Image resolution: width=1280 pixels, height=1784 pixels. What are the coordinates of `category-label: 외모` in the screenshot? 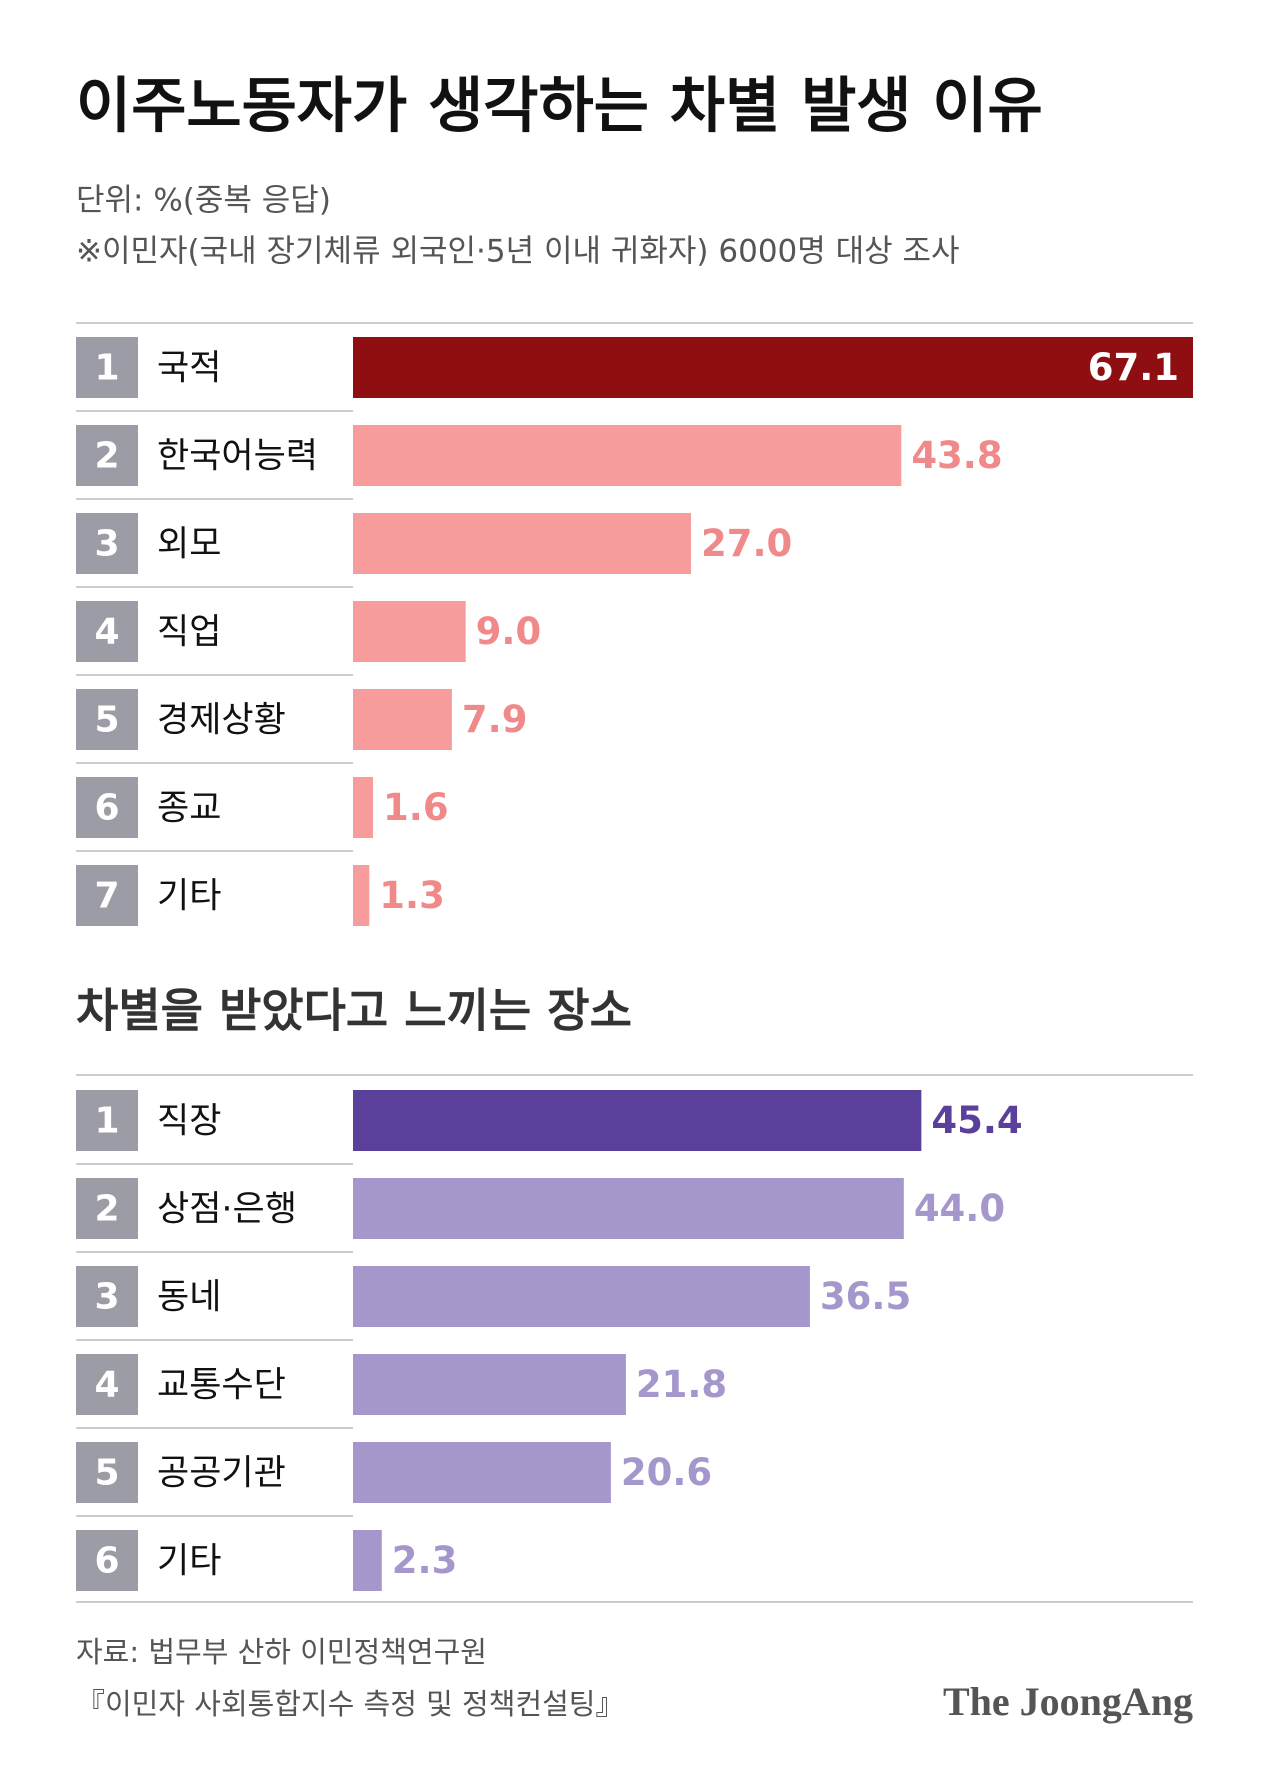 It's located at (189, 545).